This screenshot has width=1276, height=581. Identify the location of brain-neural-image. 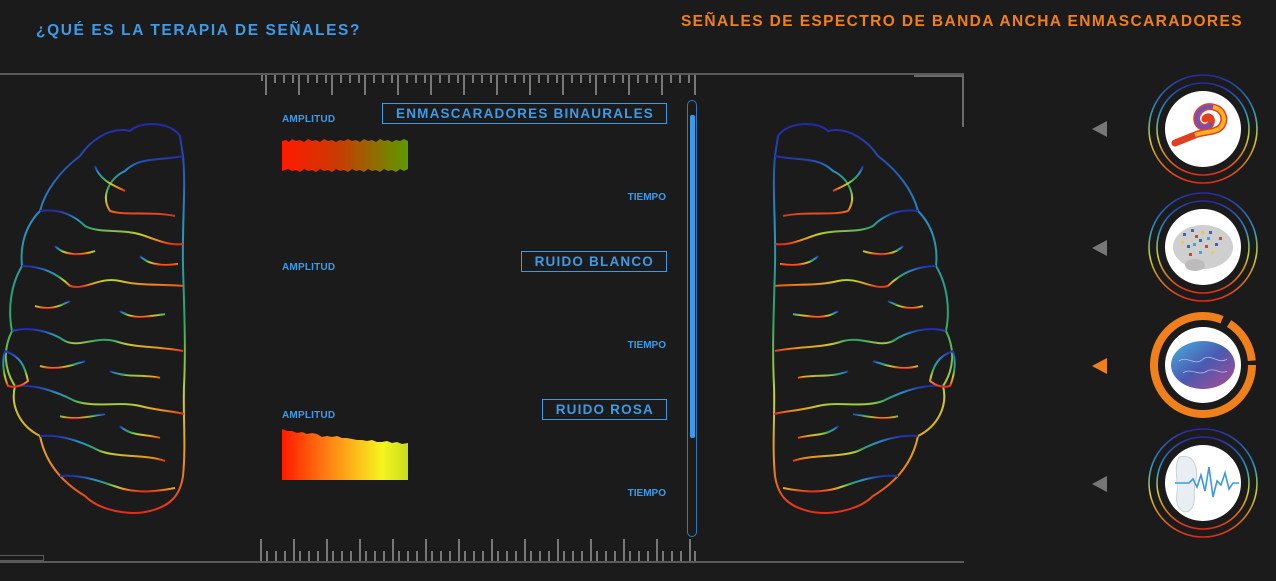
(1203, 365).